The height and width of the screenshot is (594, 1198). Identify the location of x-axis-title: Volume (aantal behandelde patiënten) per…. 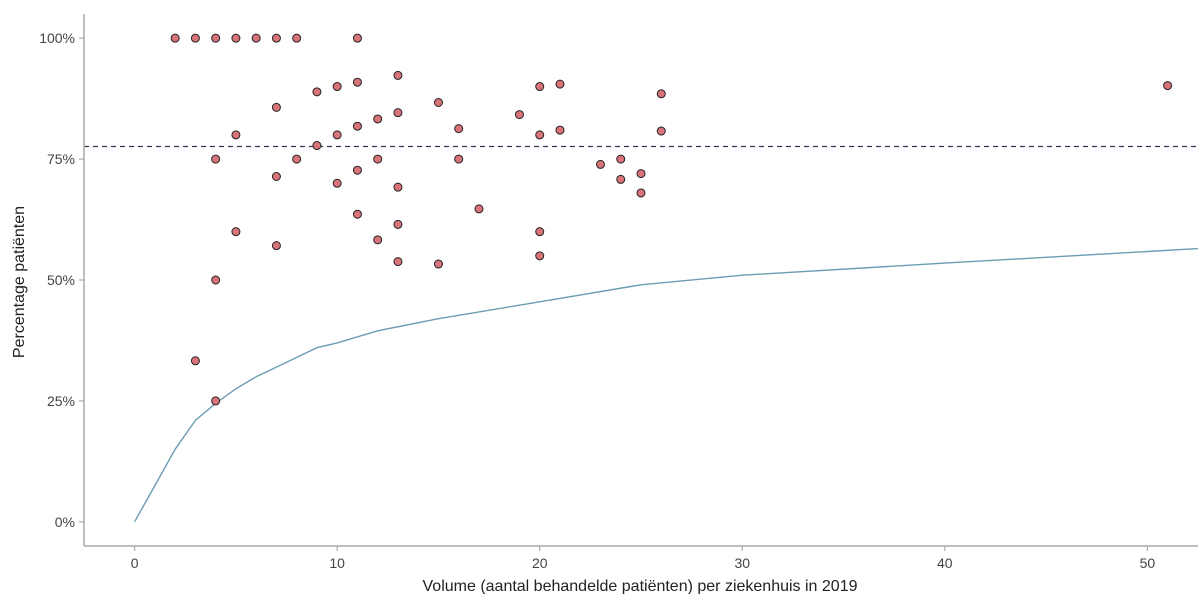
(640, 586).